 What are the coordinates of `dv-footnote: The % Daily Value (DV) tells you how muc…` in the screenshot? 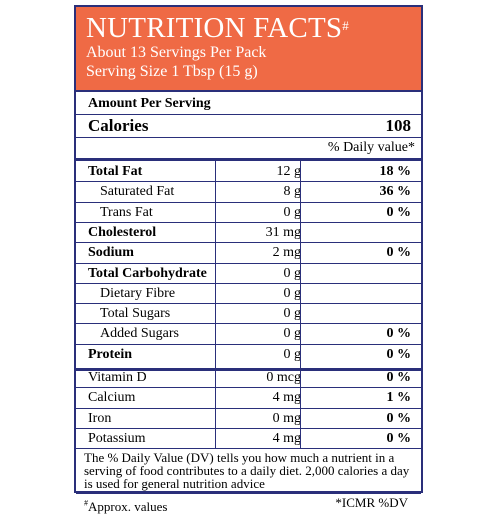 It's located at (247, 471).